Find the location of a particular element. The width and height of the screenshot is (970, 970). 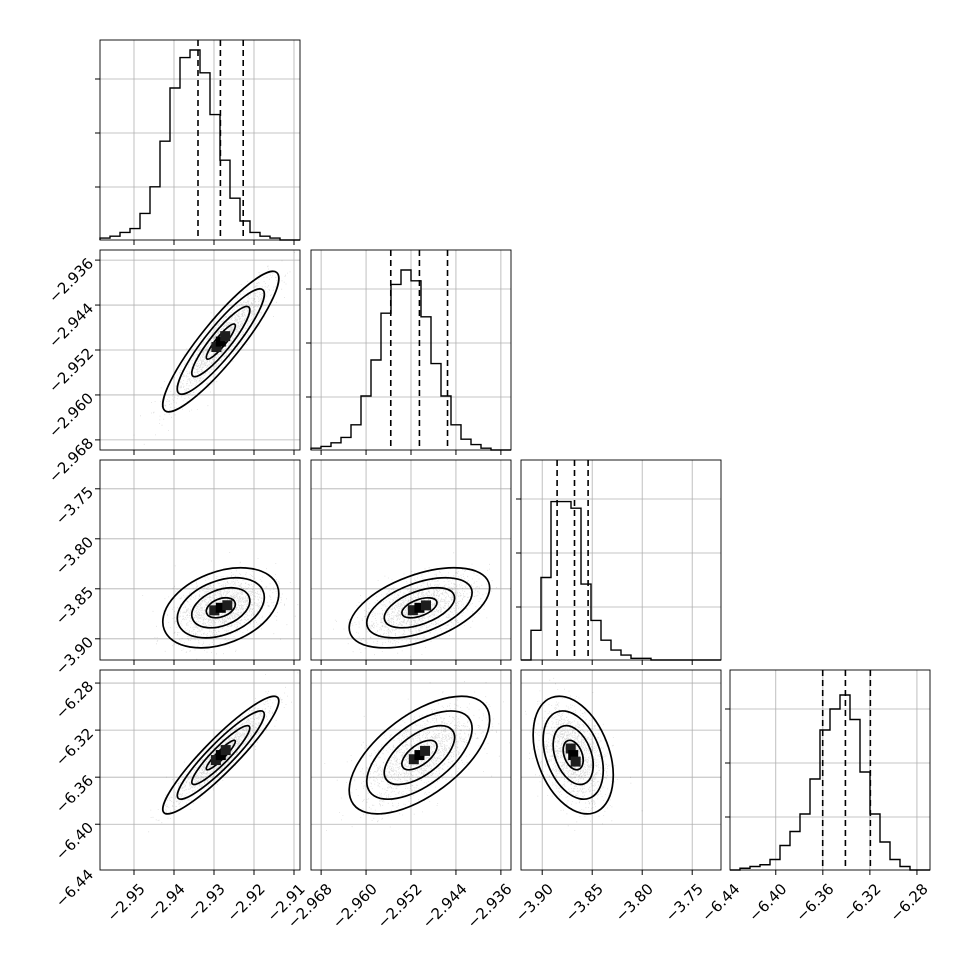

tick-label-x: −2.952 is located at coordinates (400, 906).